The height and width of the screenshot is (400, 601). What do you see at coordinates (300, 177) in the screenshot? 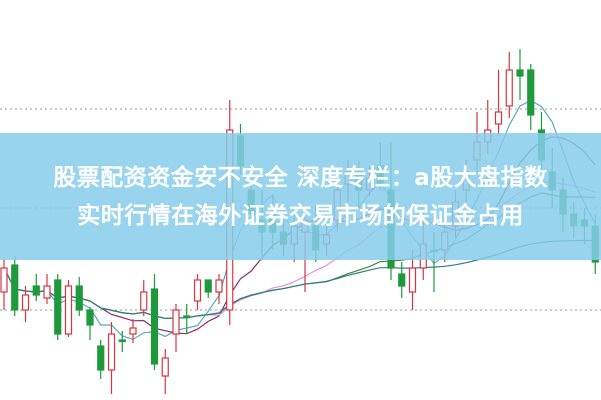
I see `headline-line-1: 股票配资资金安不安全 深度专栏：a股大盘指数` at bounding box center [300, 177].